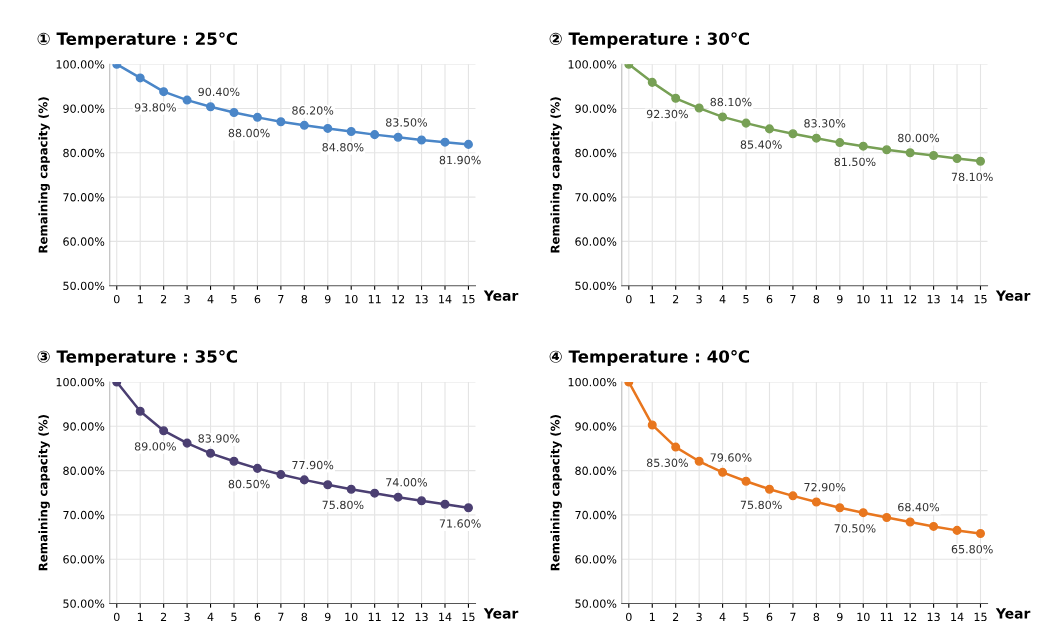  What do you see at coordinates (219, 92) in the screenshot?
I see `data-label: 90.40%` at bounding box center [219, 92].